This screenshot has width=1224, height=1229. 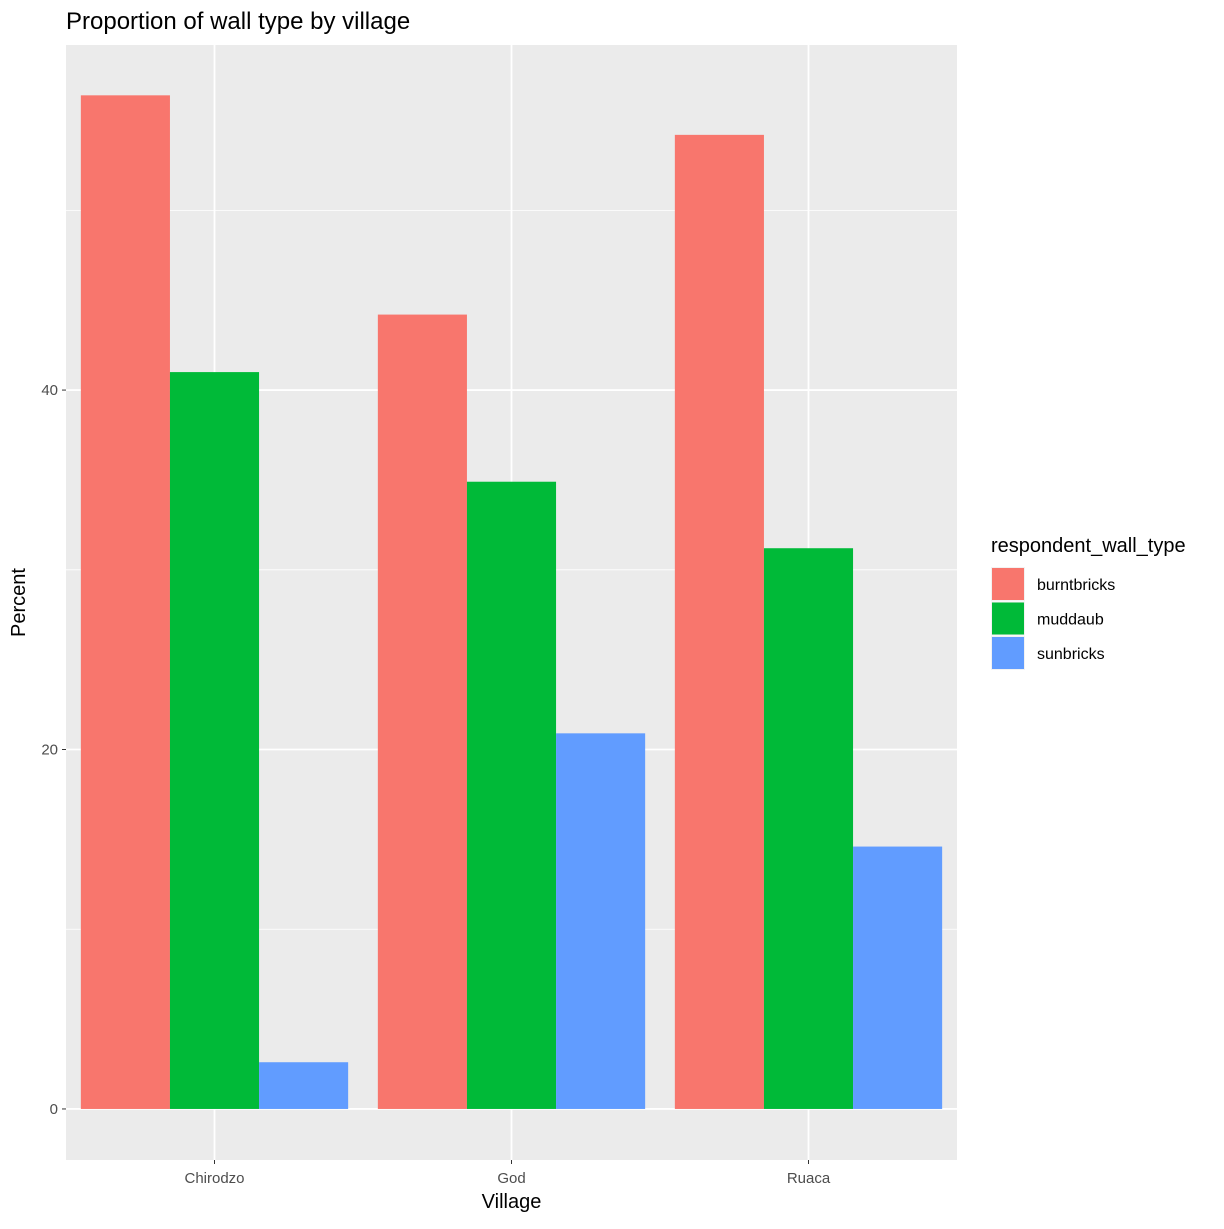 I want to click on x-tick-label: Ruaca, so click(x=809, y=1178).